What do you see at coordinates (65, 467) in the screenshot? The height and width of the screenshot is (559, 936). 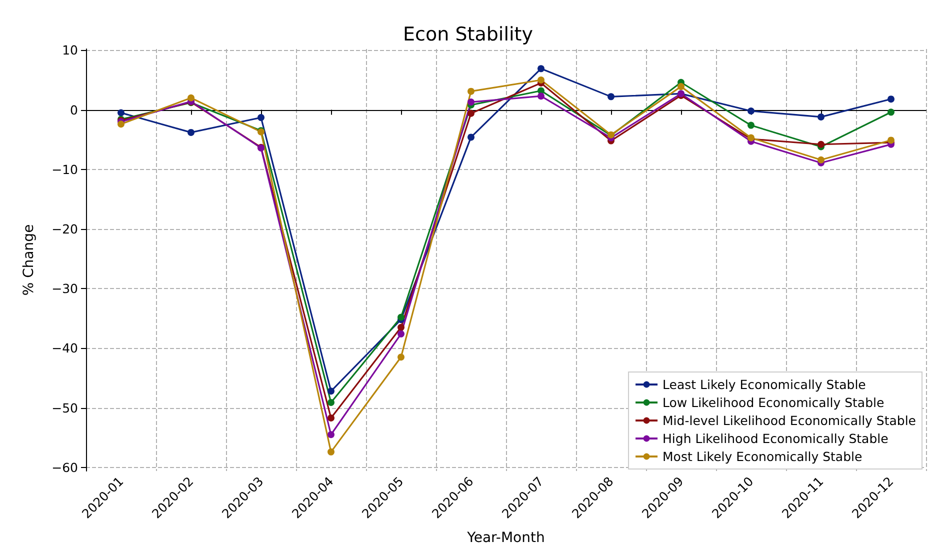 I see `y-tick-label: −60` at bounding box center [65, 467].